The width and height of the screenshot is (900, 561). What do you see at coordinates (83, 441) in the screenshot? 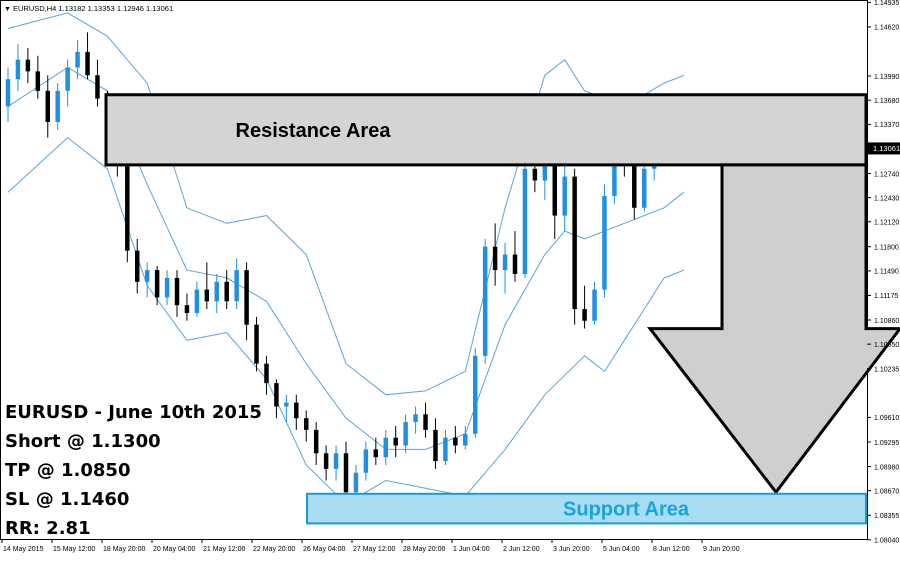
I see `trade-info-entry: Short @ 1.1300` at bounding box center [83, 441].